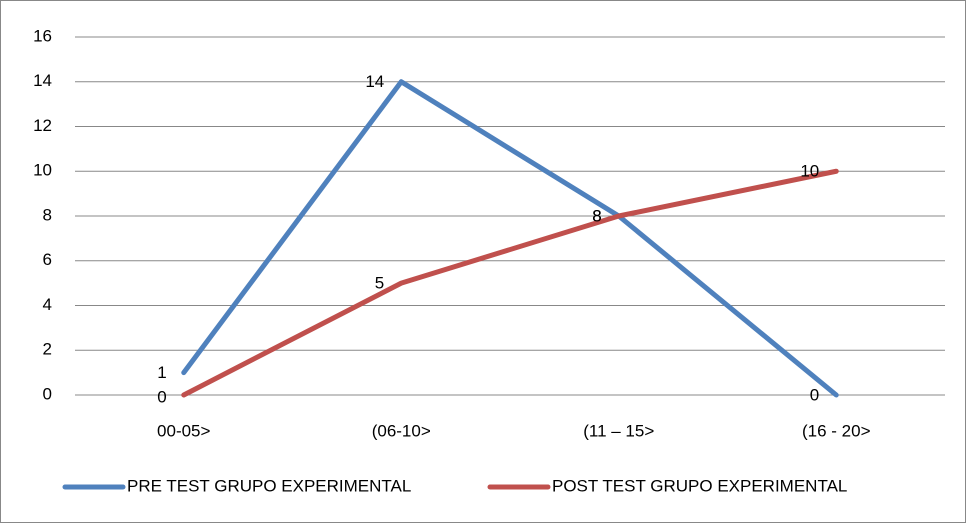 This screenshot has width=966, height=523. Describe the element at coordinates (183, 430) in the screenshot. I see `x-tick-label: 00-05>` at that location.